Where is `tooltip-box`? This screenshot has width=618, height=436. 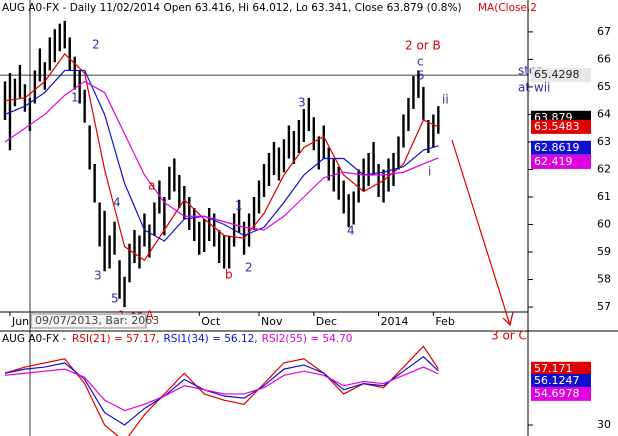
tooltip-box is located at coordinates (88, 321).